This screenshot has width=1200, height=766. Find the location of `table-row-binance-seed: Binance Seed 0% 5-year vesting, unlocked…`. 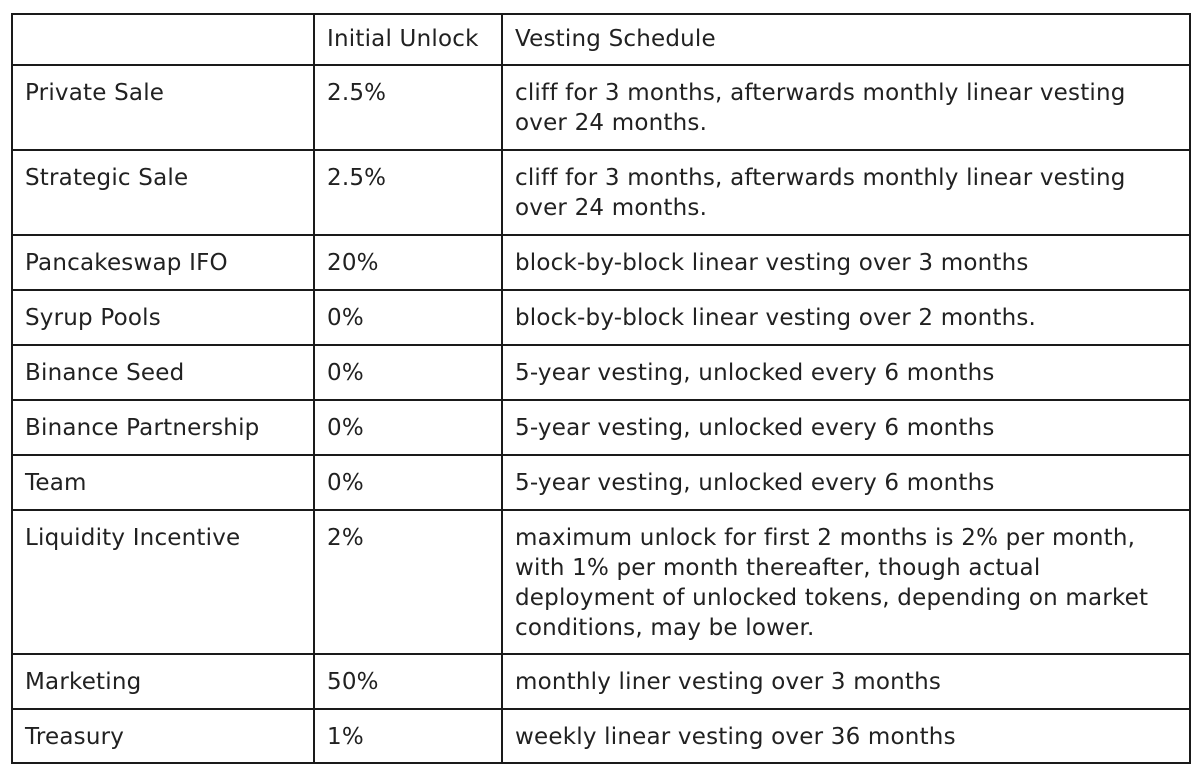

table-row-binance-seed: Binance Seed 0% 5-year vesting, unlocked… is located at coordinates (601, 372).